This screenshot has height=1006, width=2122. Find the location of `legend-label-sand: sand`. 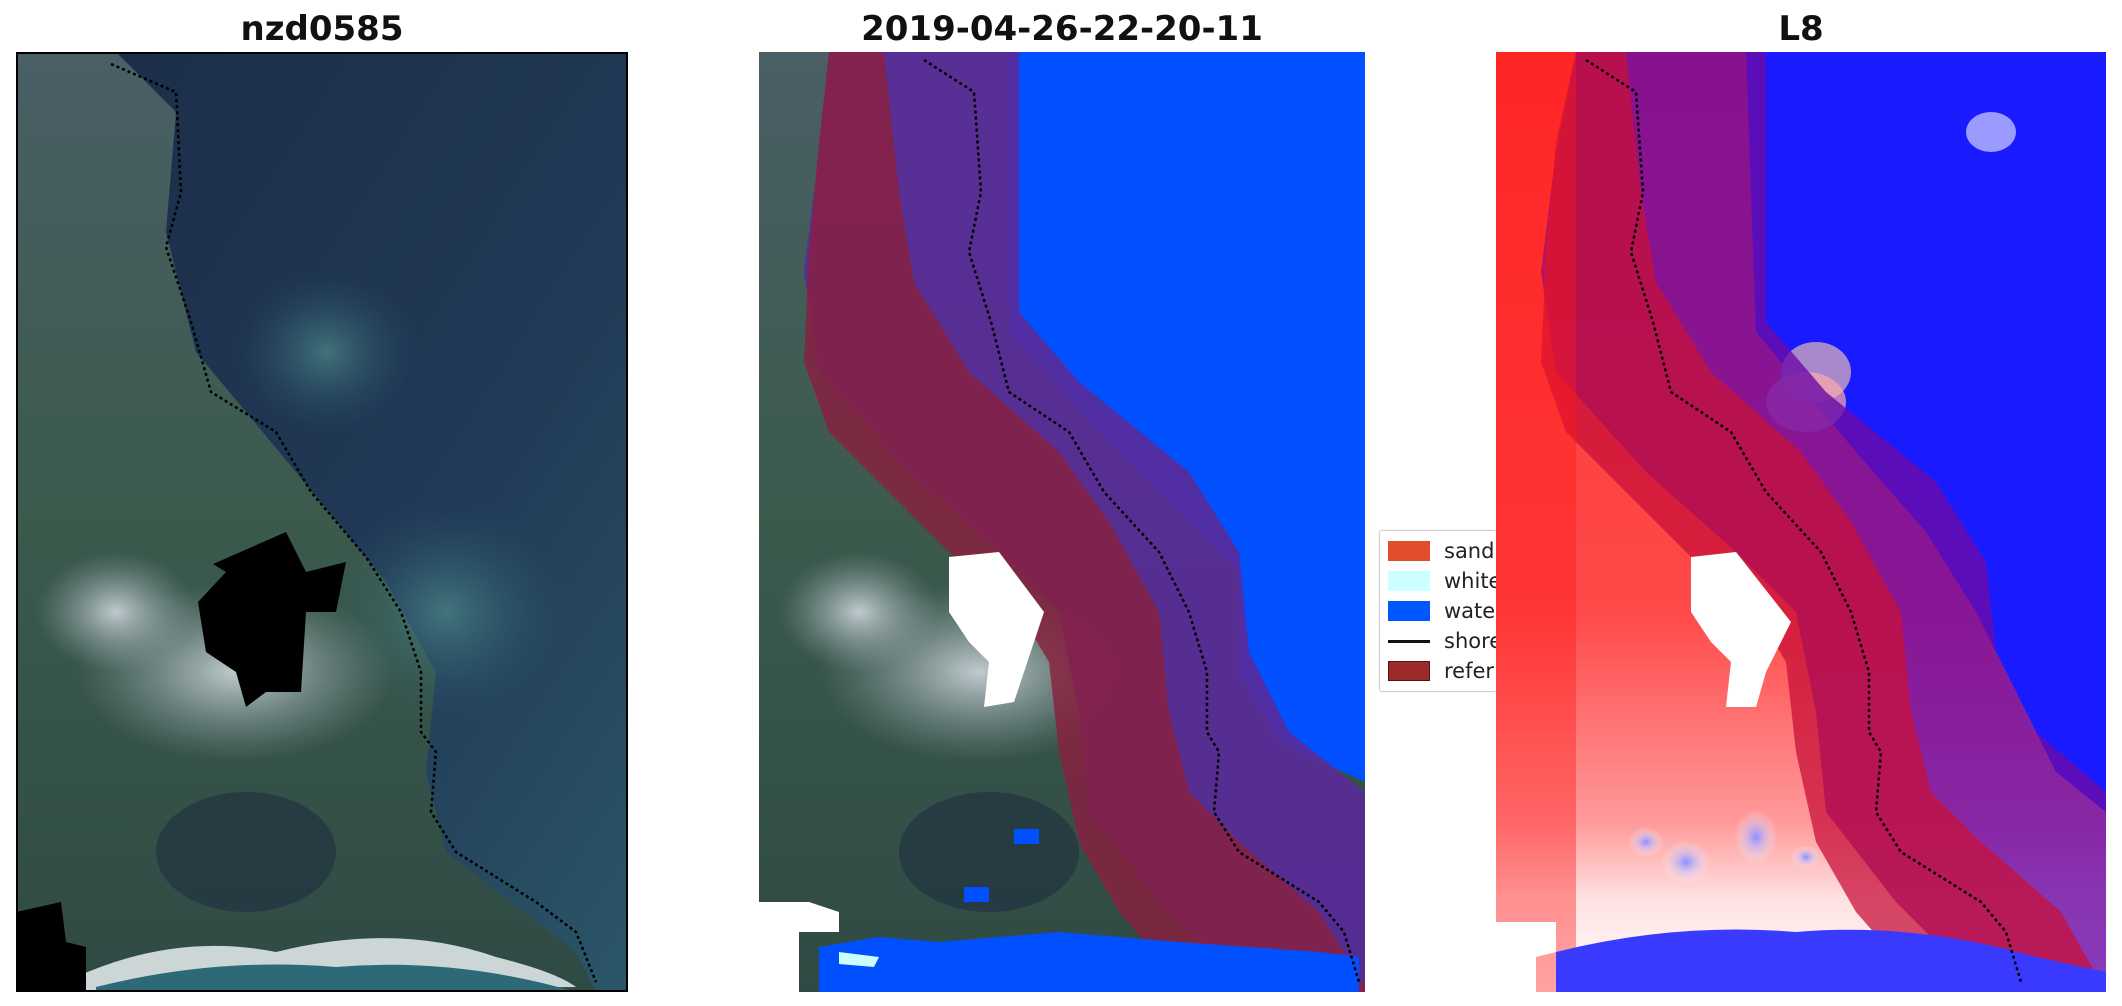

legend-label-sand: sand is located at coordinates (1469, 551).